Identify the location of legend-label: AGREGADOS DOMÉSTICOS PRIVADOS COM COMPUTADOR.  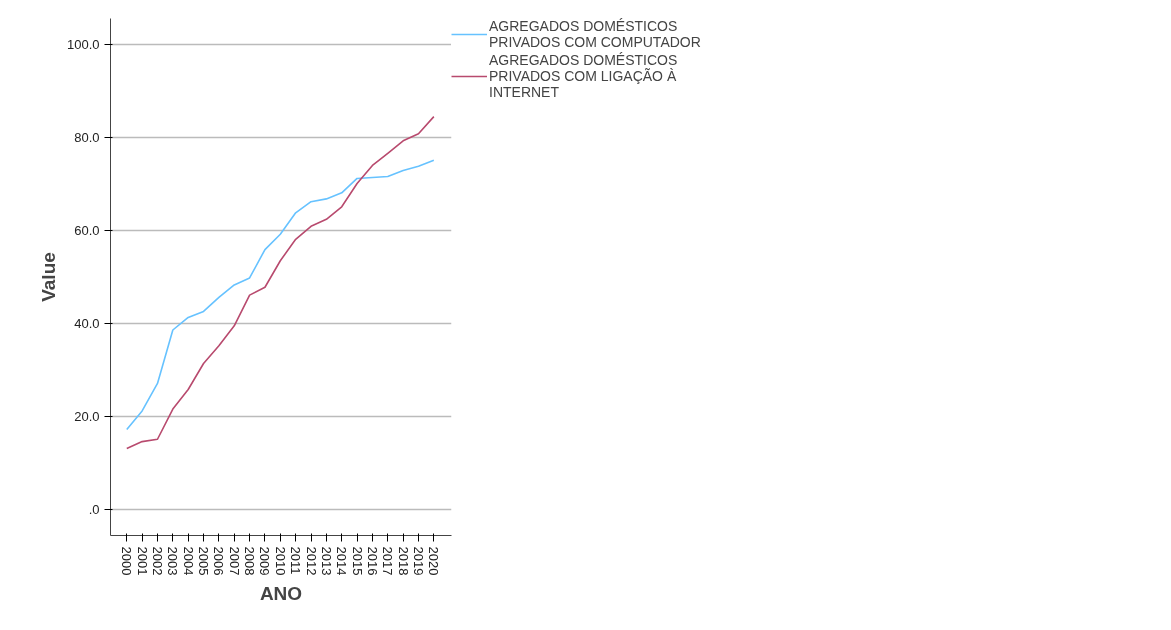
(595, 34).